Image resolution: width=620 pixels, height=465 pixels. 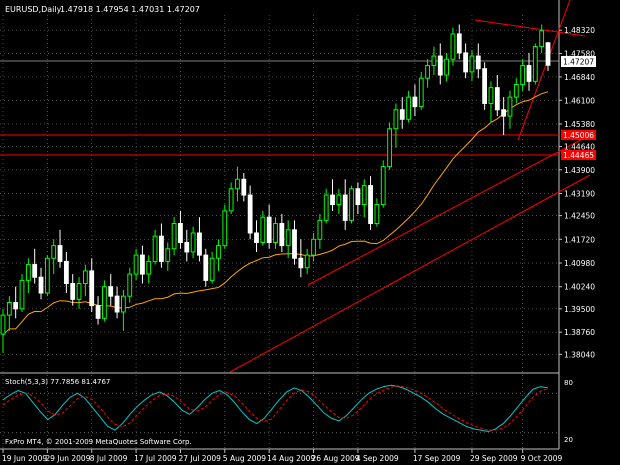 I want to click on hline1-tag, so click(x=578, y=135).